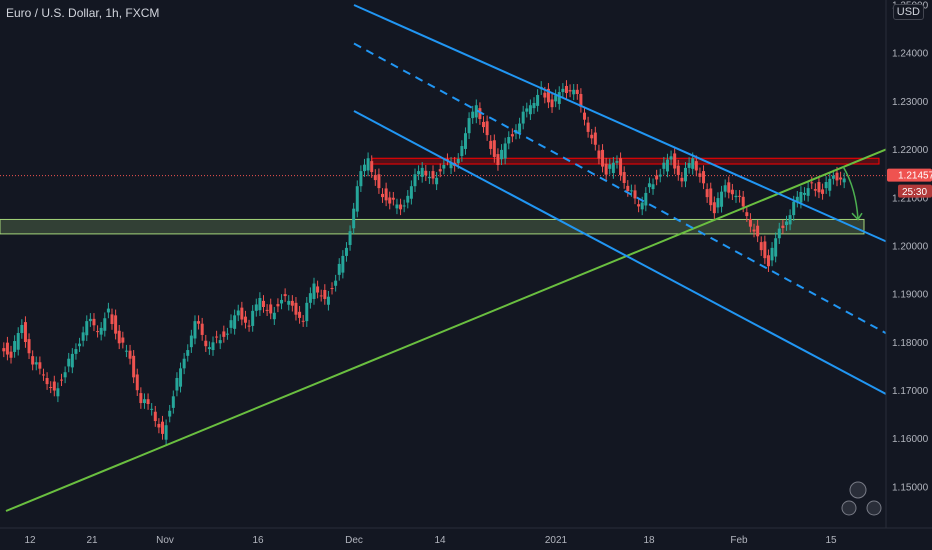 The image size is (932, 550). I want to click on currency-selector: USD, so click(908, 12).